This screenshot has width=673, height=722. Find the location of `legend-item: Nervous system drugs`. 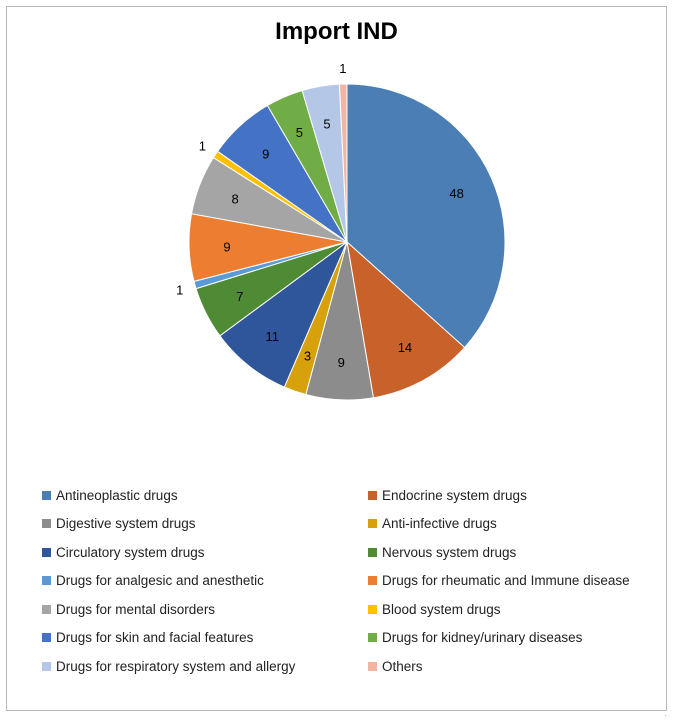

legend-item: Nervous system drugs is located at coordinates (442, 552).